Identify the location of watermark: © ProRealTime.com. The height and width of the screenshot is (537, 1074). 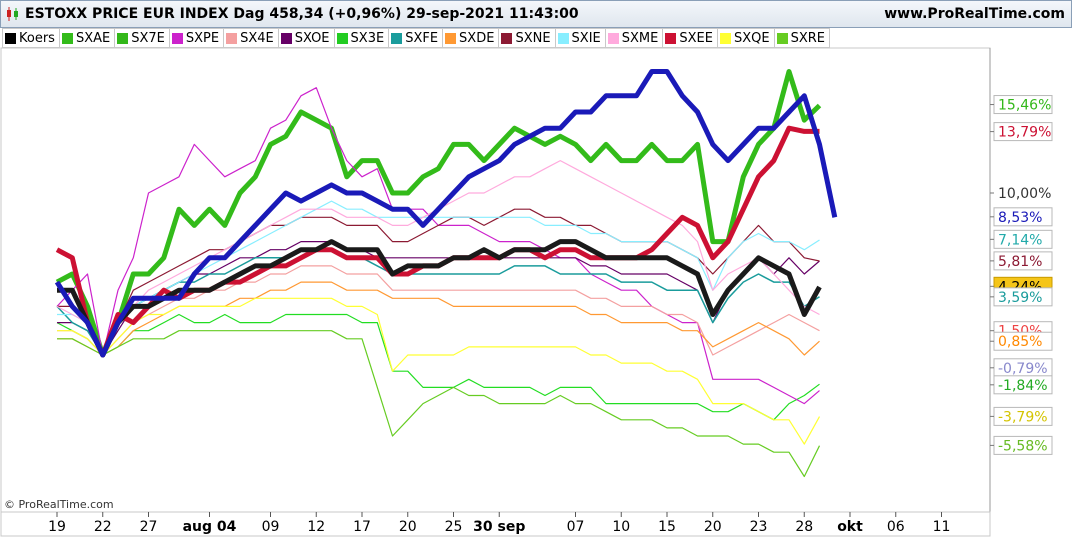
(59, 504).